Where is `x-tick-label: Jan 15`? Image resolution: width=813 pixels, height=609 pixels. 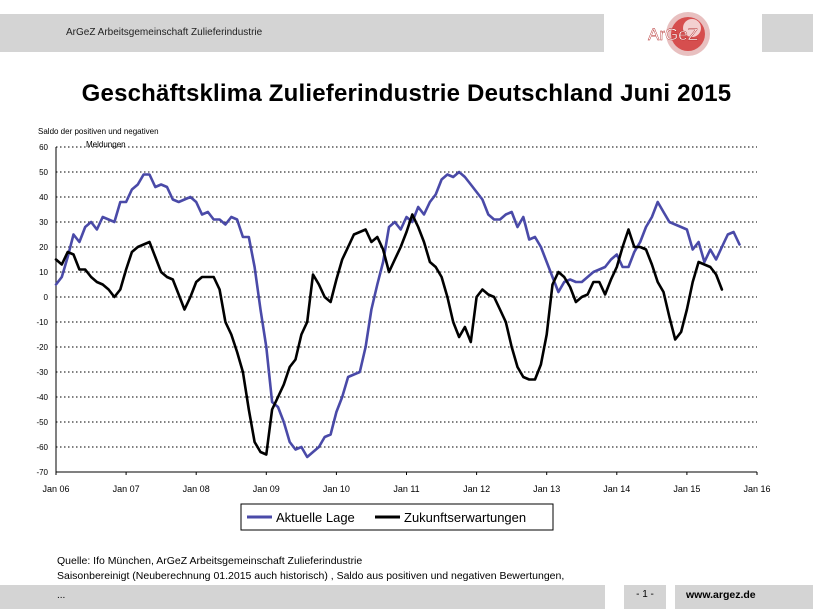 x-tick-label: Jan 15 is located at coordinates (686, 489).